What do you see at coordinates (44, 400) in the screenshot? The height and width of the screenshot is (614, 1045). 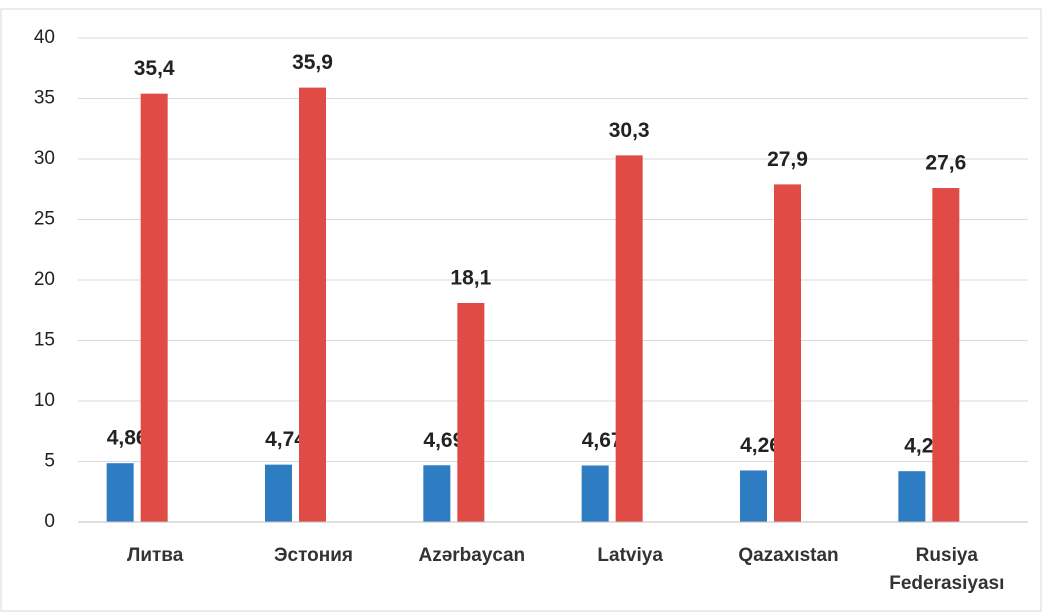 I see `y-tick-label: 10` at bounding box center [44, 400].